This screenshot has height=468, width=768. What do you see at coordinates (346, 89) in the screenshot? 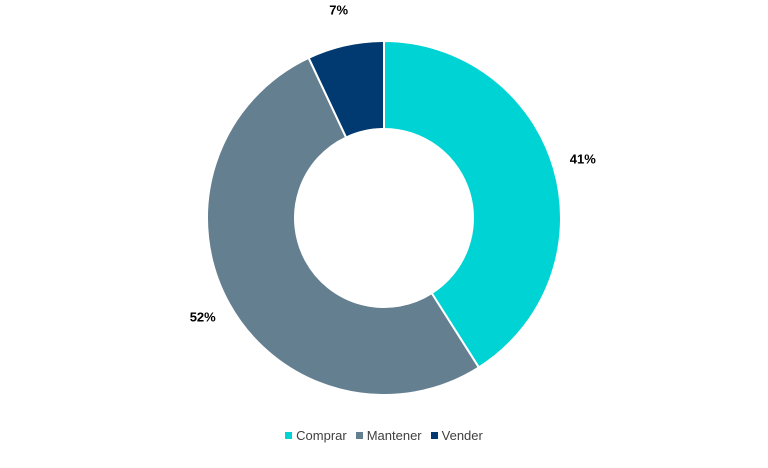
I see `donut-slice-vender` at bounding box center [346, 89].